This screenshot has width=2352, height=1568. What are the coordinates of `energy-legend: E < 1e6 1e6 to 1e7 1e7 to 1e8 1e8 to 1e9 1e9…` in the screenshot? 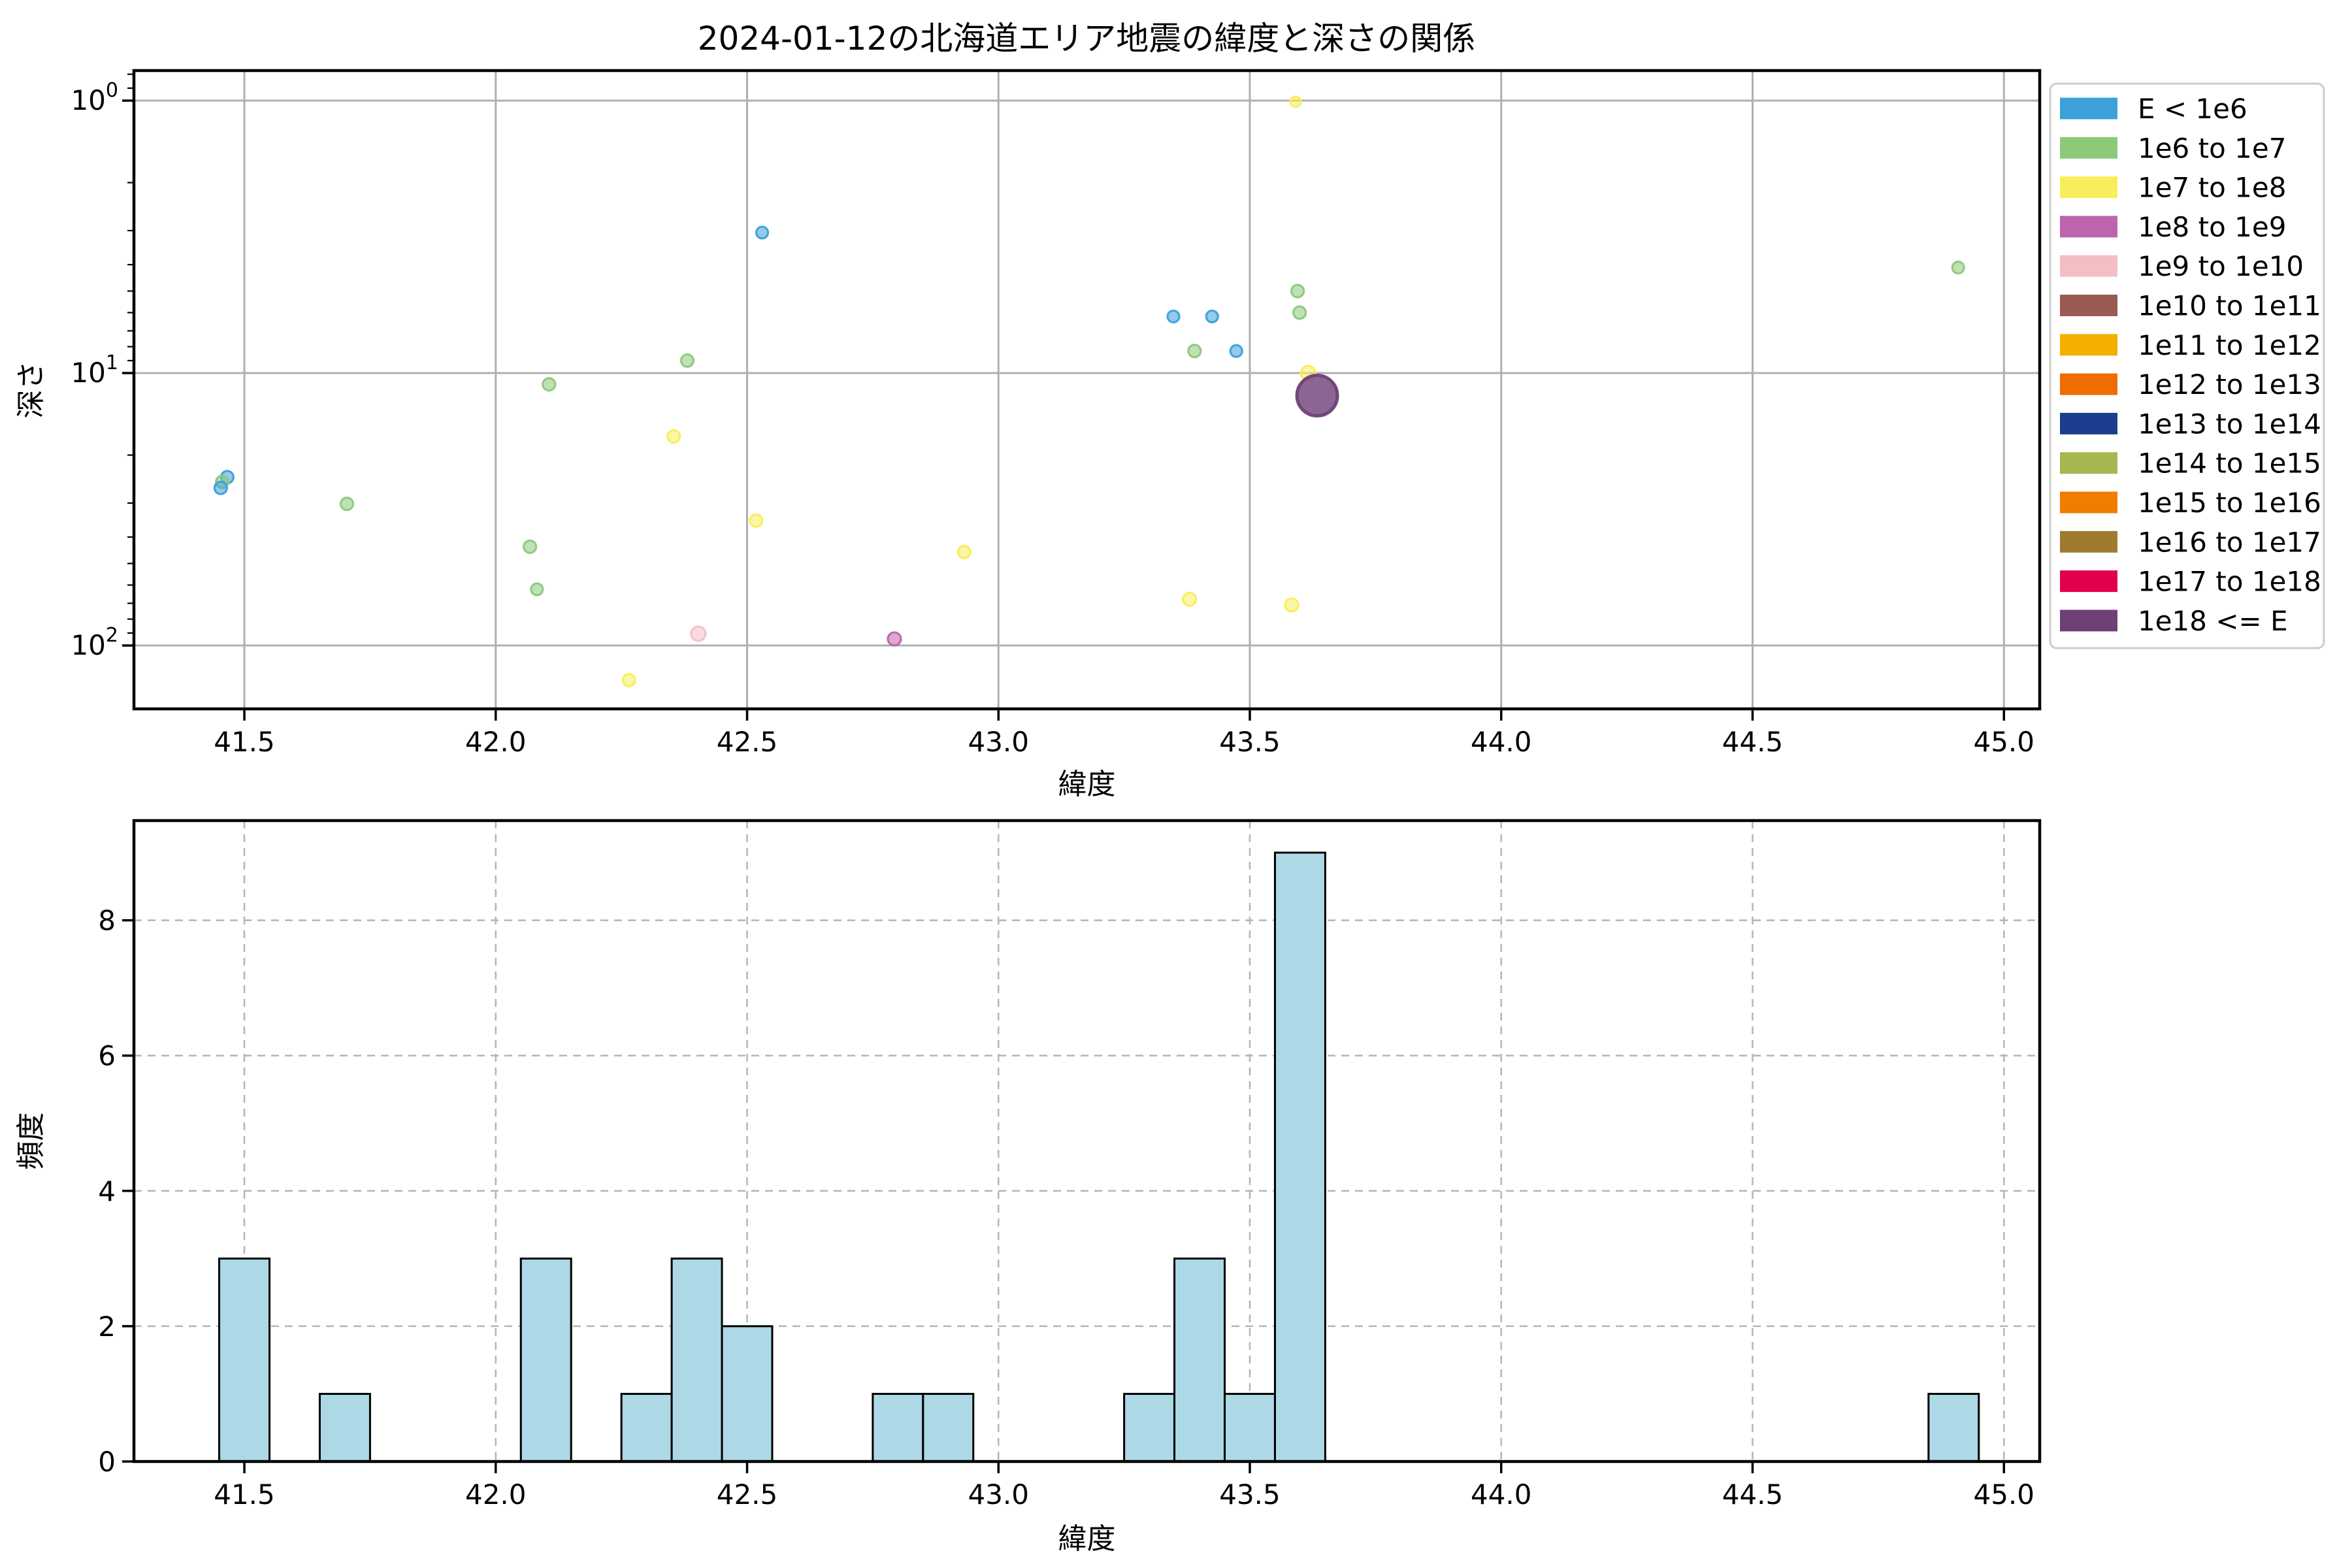 It's located at (2187, 365).